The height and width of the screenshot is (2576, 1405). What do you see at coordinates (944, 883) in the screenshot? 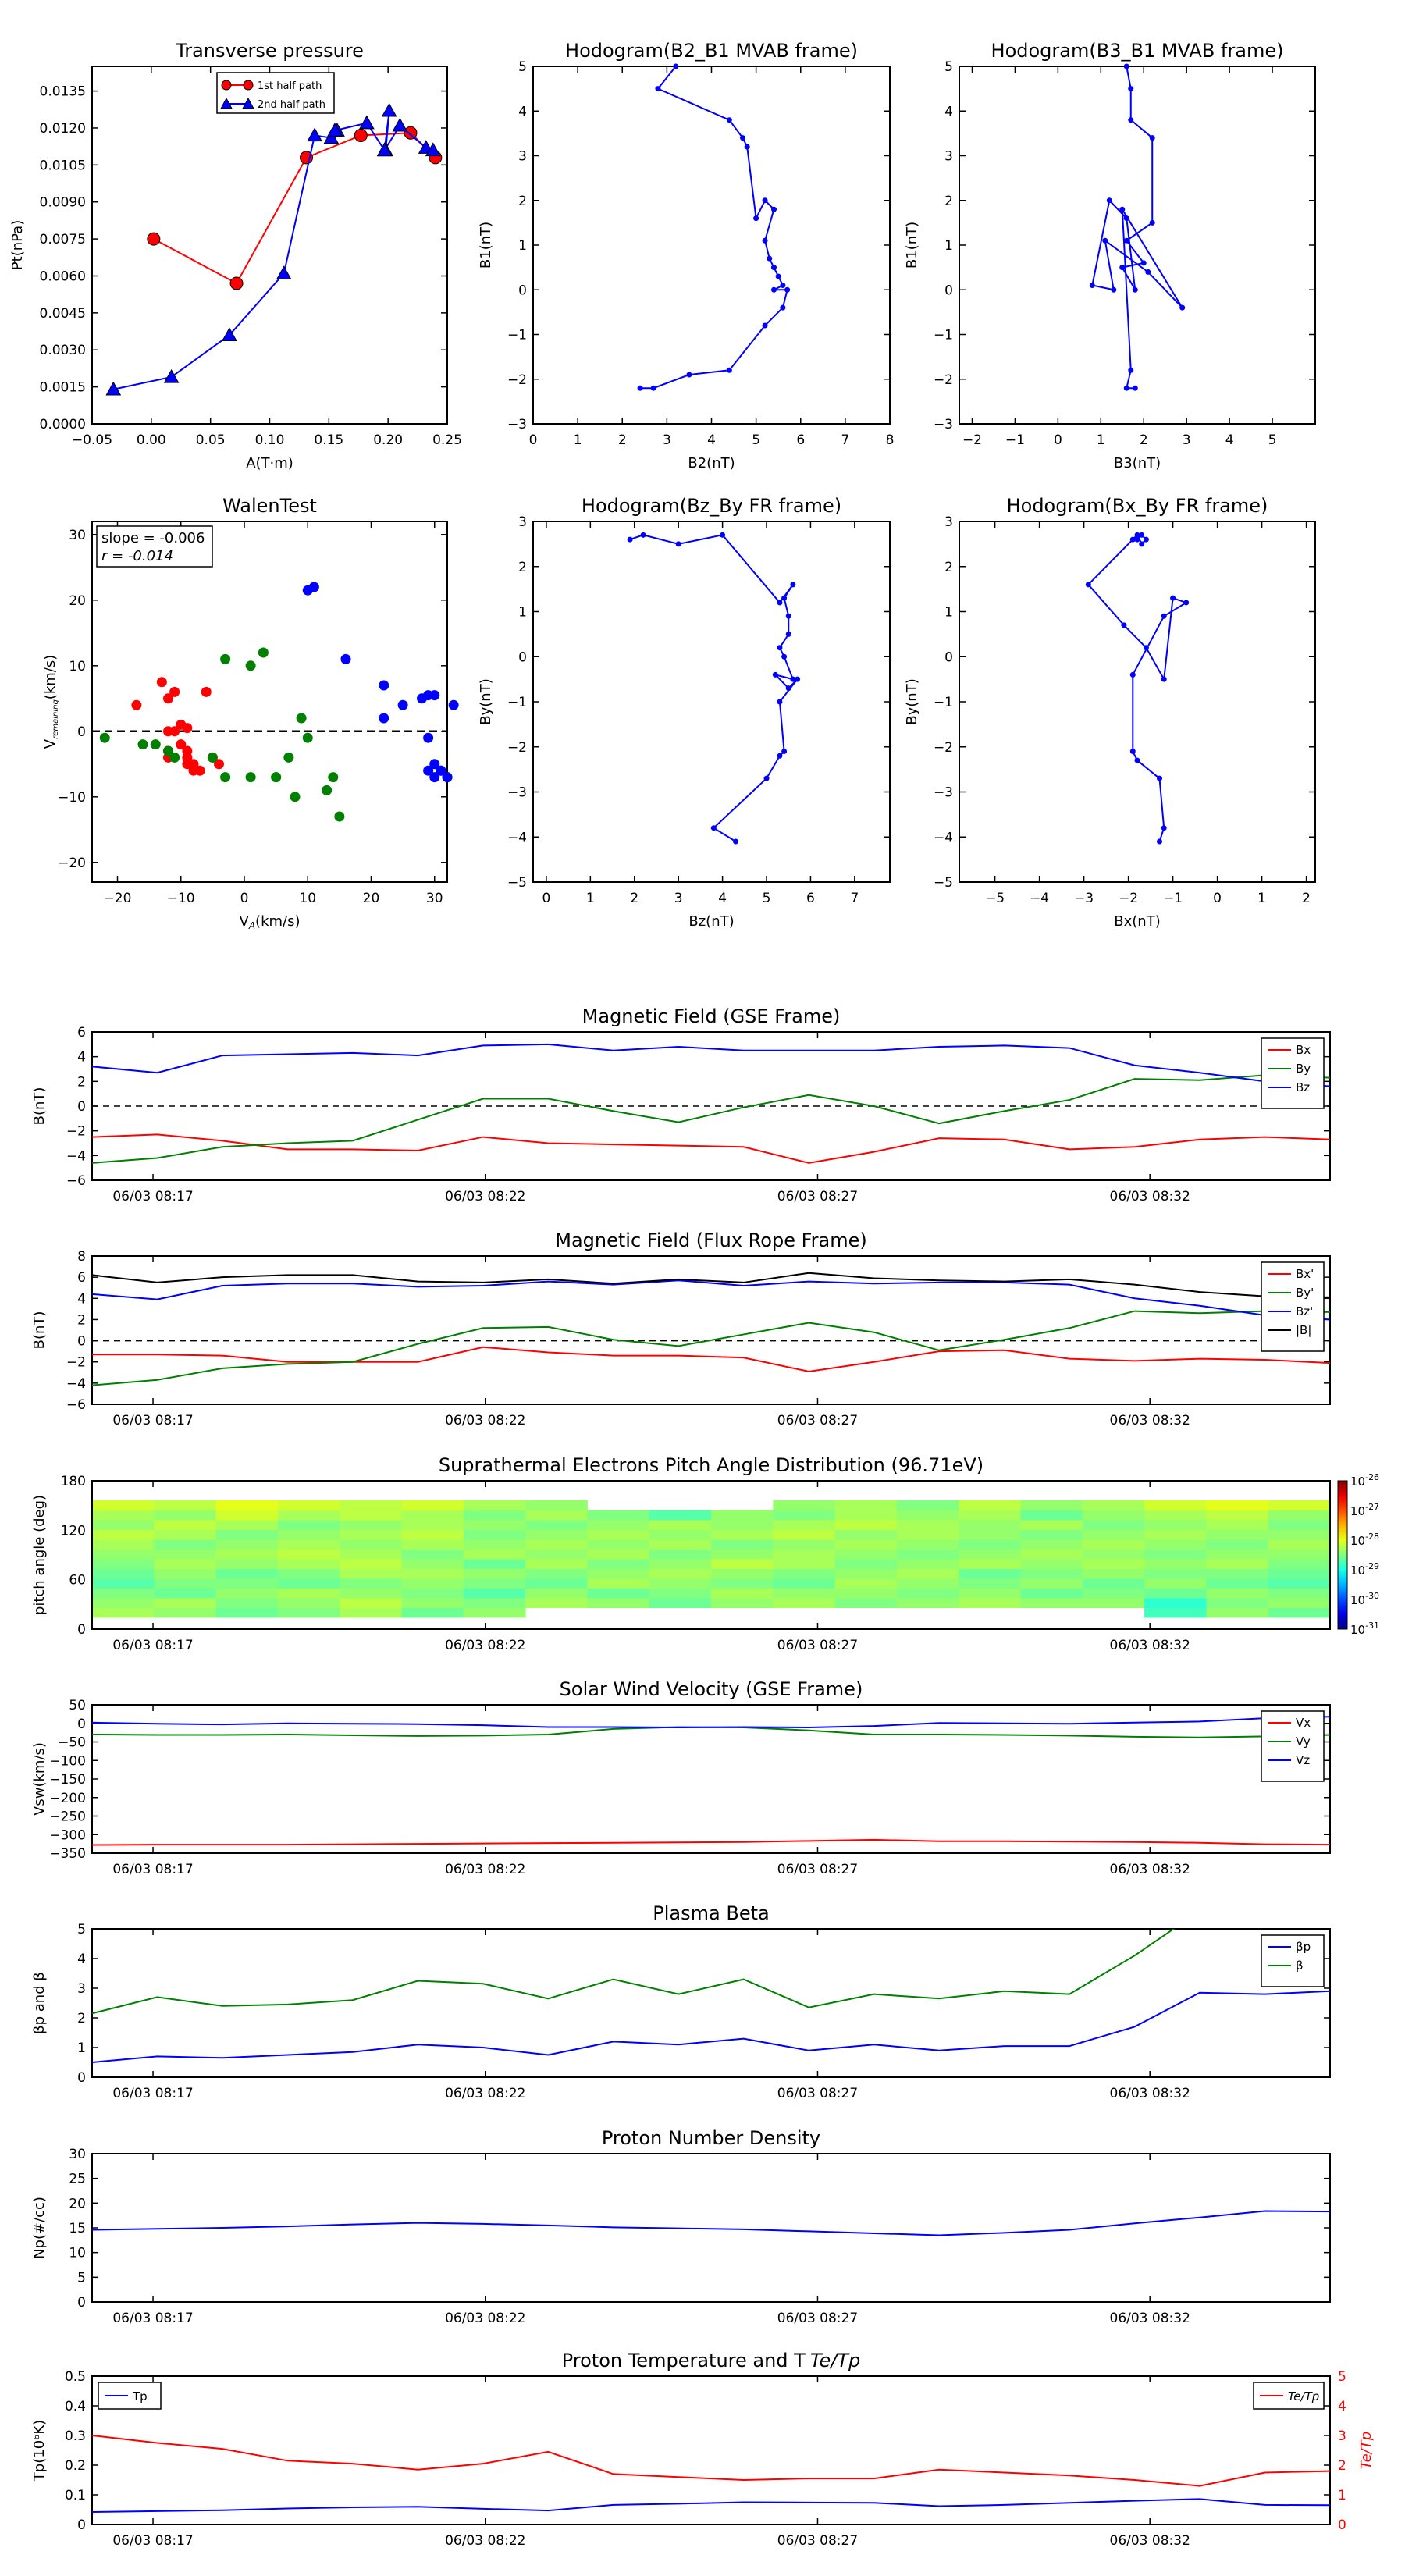
I see `y-tick-label: −5` at bounding box center [944, 883].